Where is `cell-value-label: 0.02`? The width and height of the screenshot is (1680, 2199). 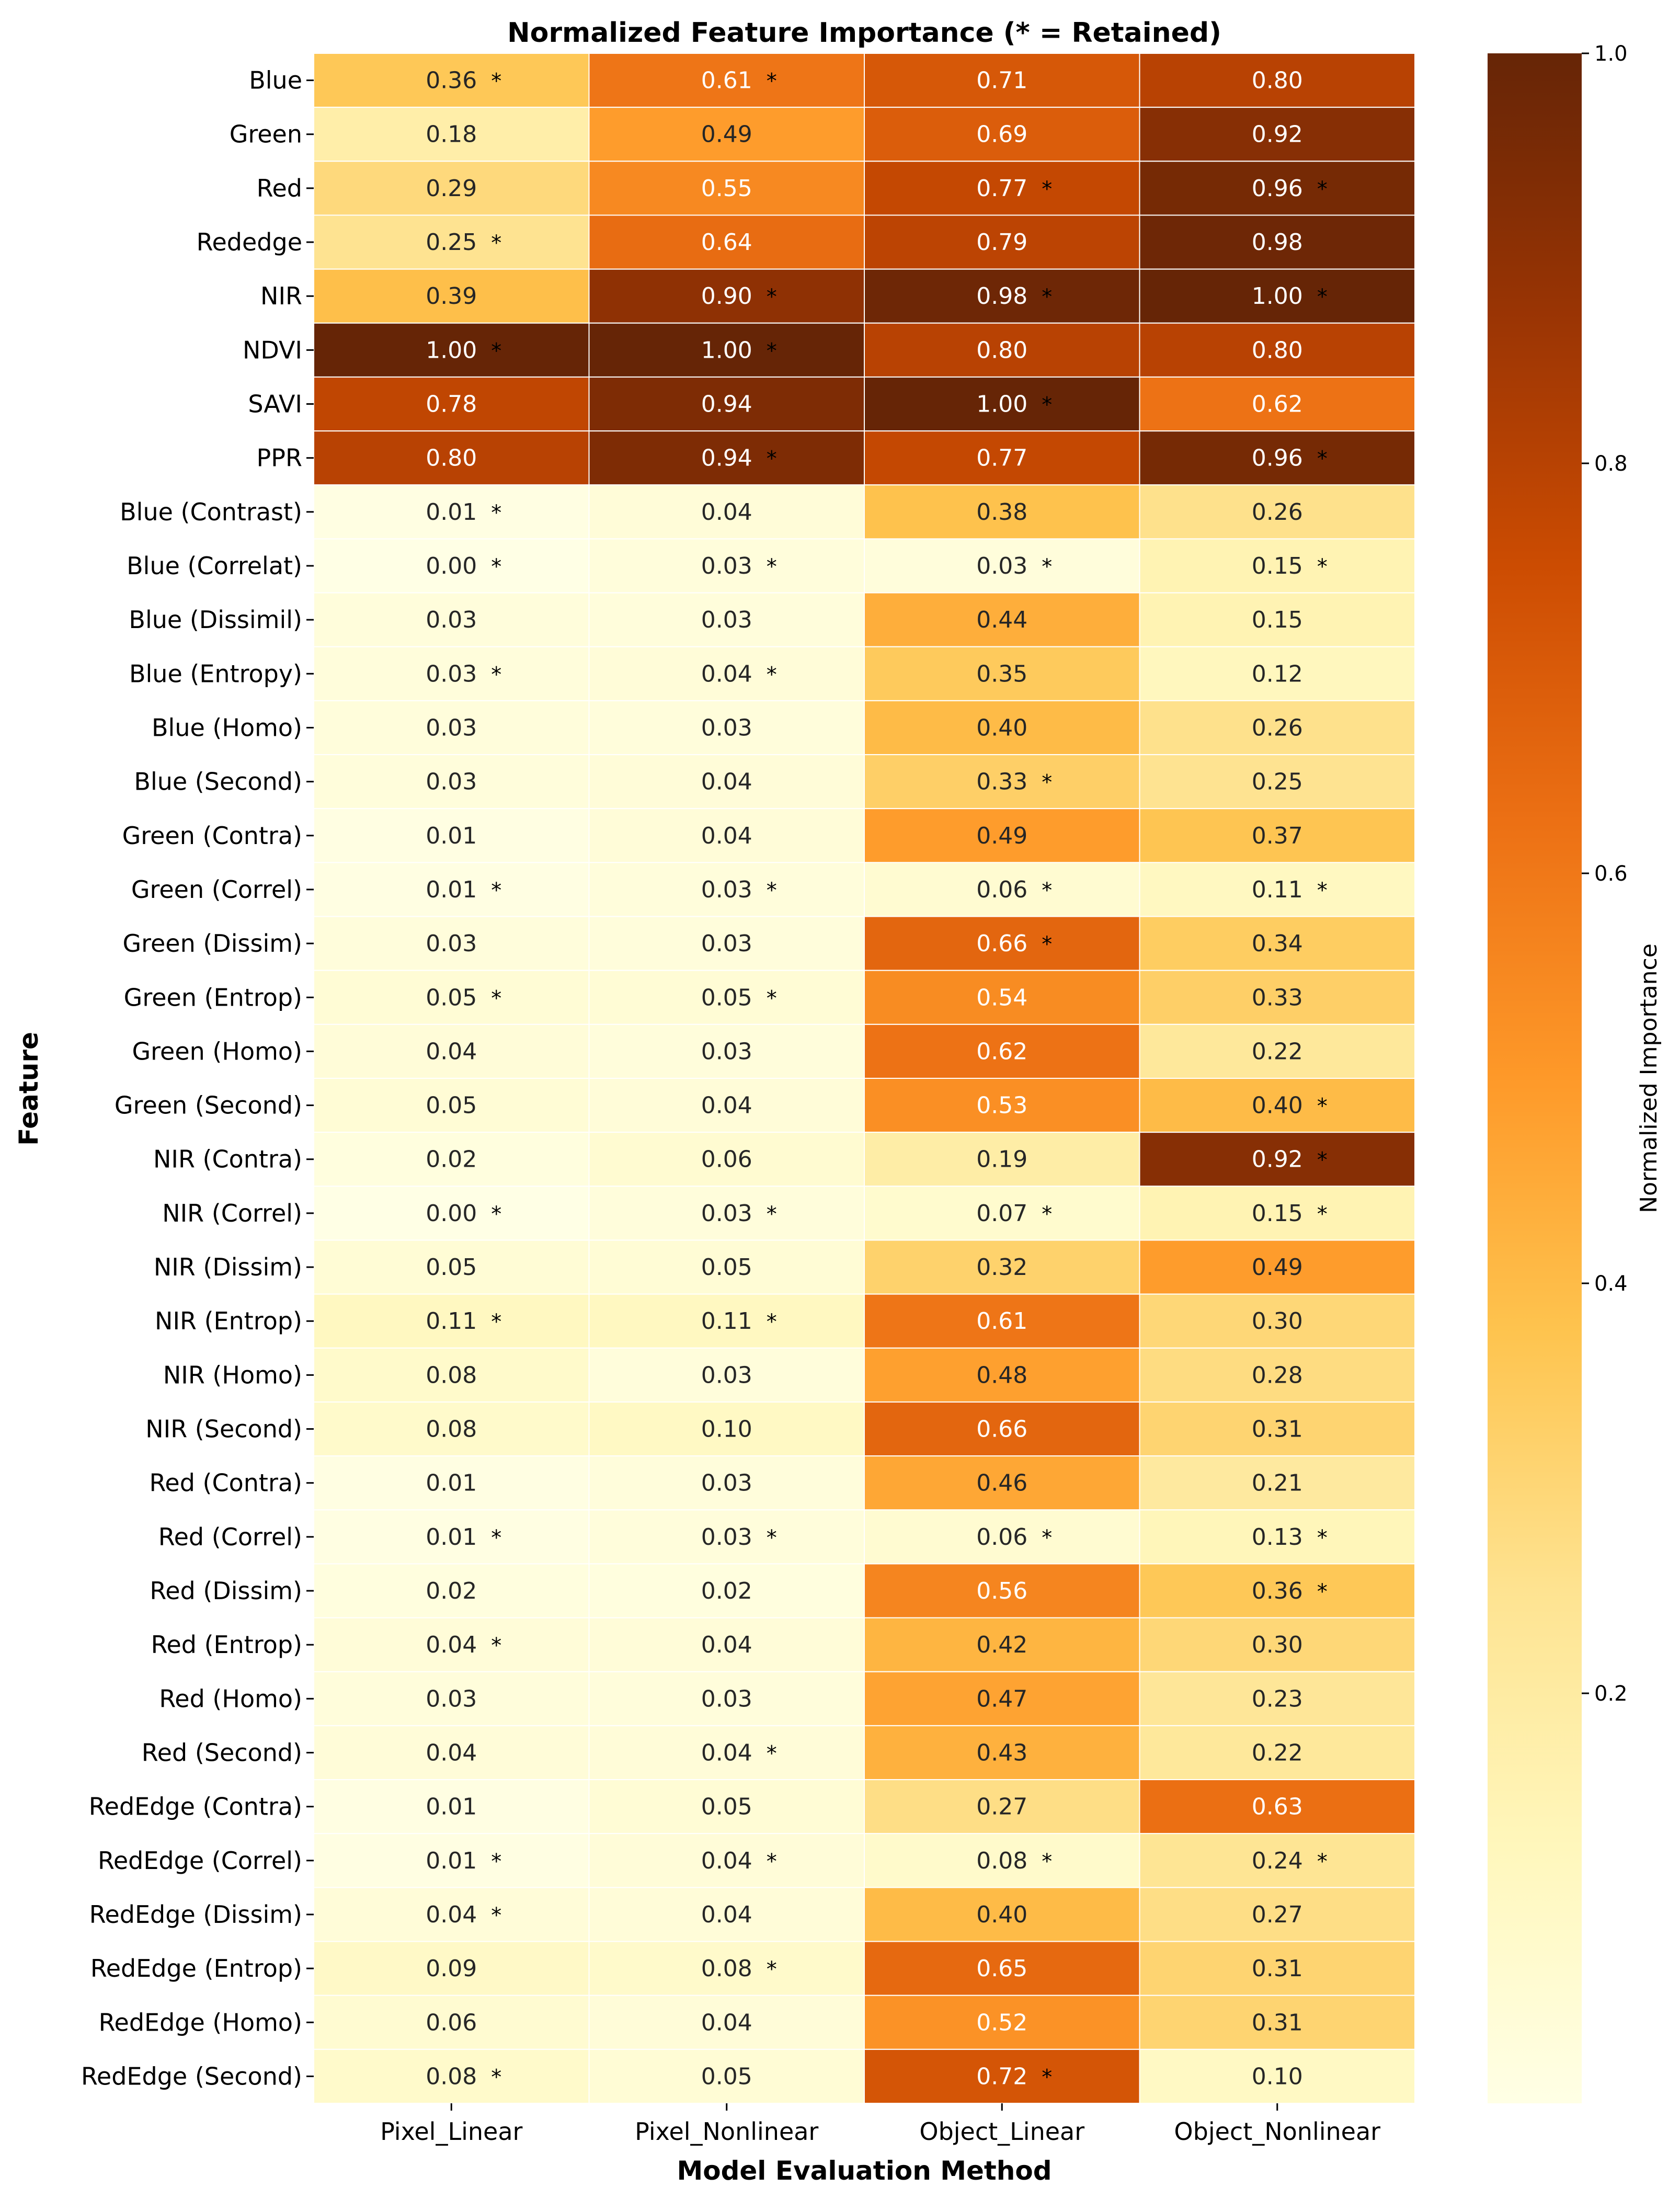
cell-value-label: 0.02 is located at coordinates (727, 1591).